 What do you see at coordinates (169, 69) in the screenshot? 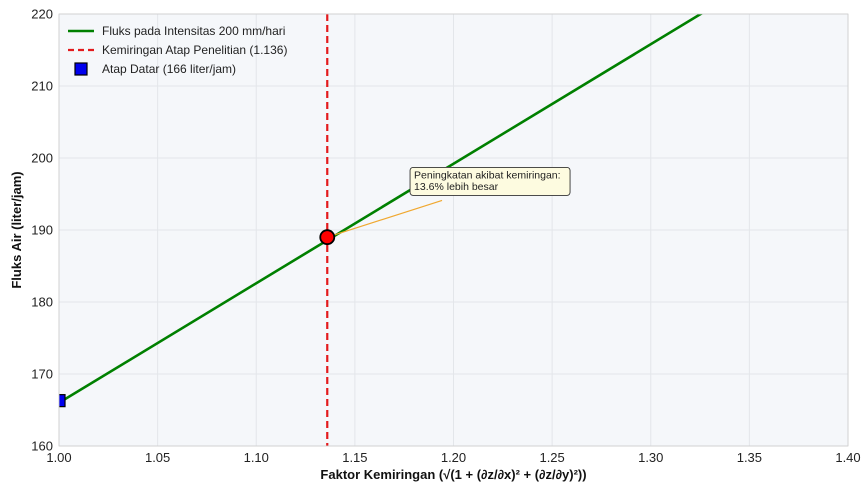
I see `legend-label: Atap Datar (166 liter/jam)` at bounding box center [169, 69].